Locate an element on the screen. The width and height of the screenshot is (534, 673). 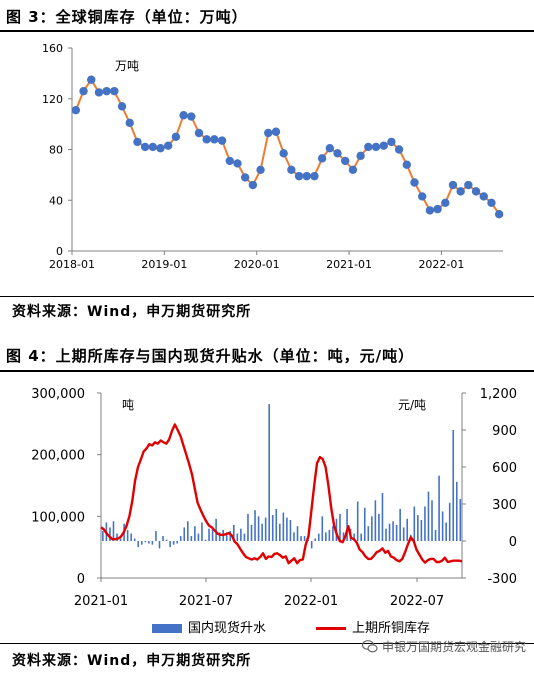
x-tick-label: 2022-07 is located at coordinates (417, 601).